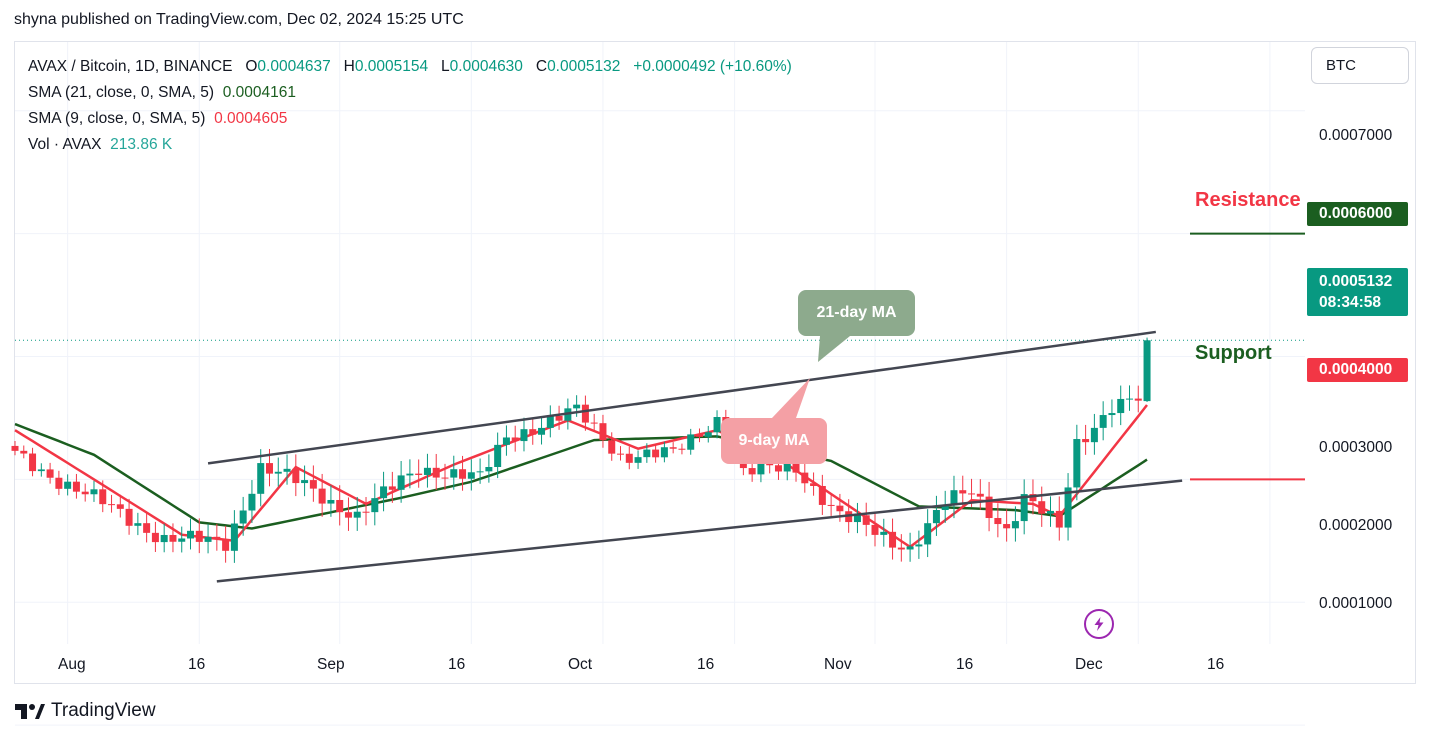  What do you see at coordinates (699, 531) in the screenshot?
I see `lower-trendline` at bounding box center [699, 531].